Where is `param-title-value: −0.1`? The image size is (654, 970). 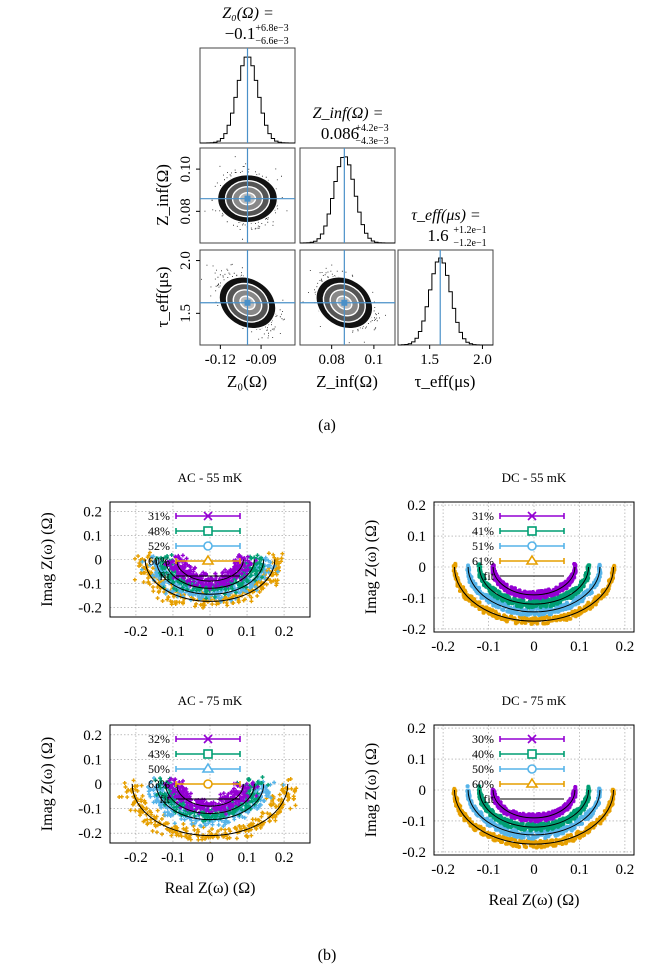 param-title-value: −0.1 is located at coordinates (240, 33).